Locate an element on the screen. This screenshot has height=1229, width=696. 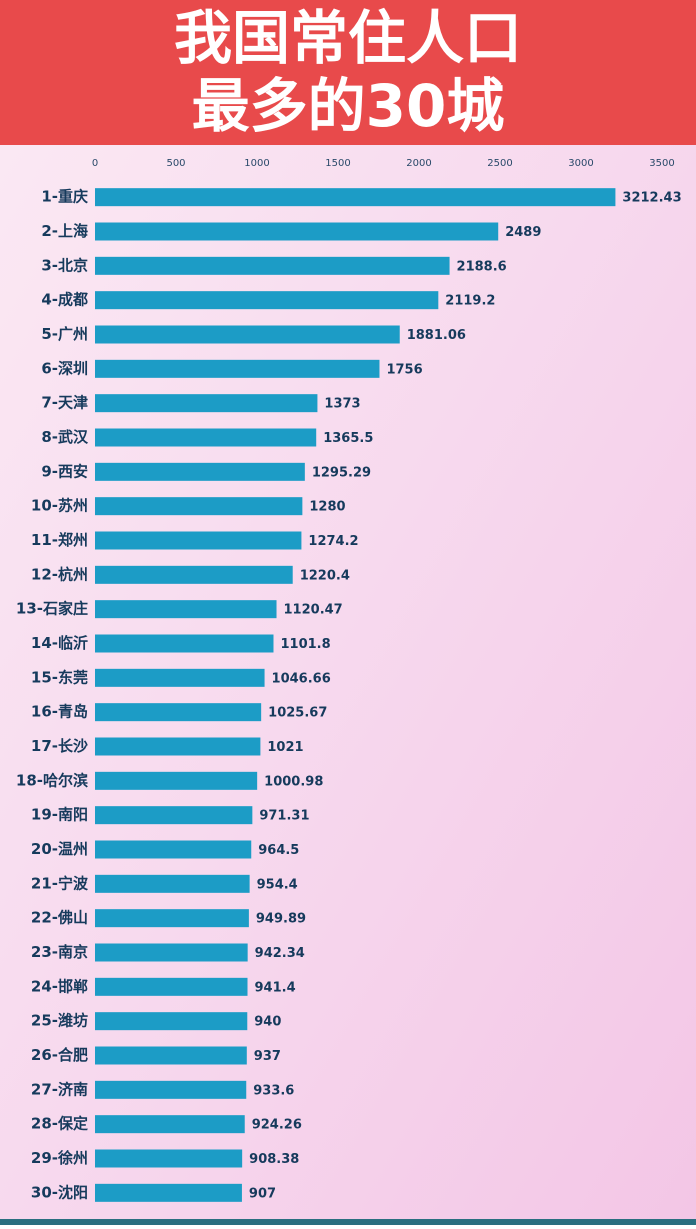
y-tick-label: 20-温州 is located at coordinates (59, 849).